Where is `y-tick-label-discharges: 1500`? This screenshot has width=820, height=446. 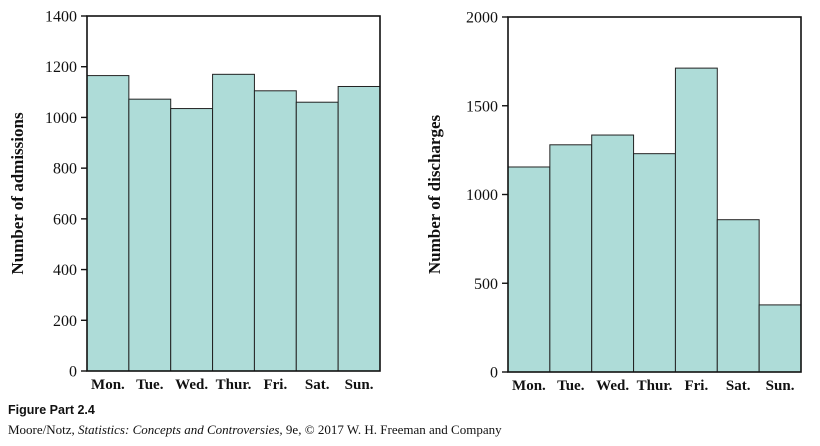
y-tick-label-discharges: 1500 is located at coordinates (482, 106).